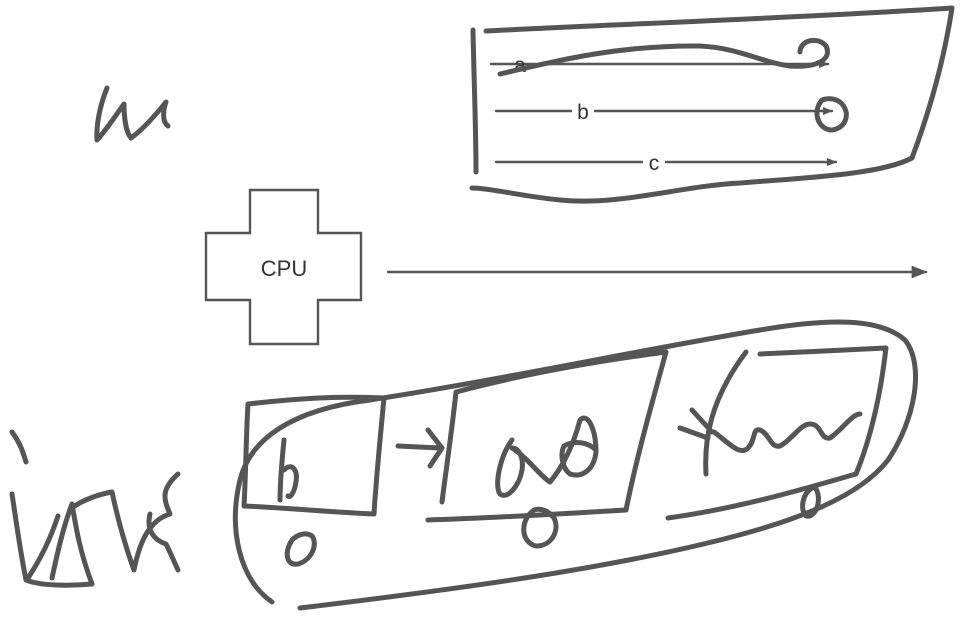  Describe the element at coordinates (300, 549) in the screenshot. I see `frame-1-circle` at that location.